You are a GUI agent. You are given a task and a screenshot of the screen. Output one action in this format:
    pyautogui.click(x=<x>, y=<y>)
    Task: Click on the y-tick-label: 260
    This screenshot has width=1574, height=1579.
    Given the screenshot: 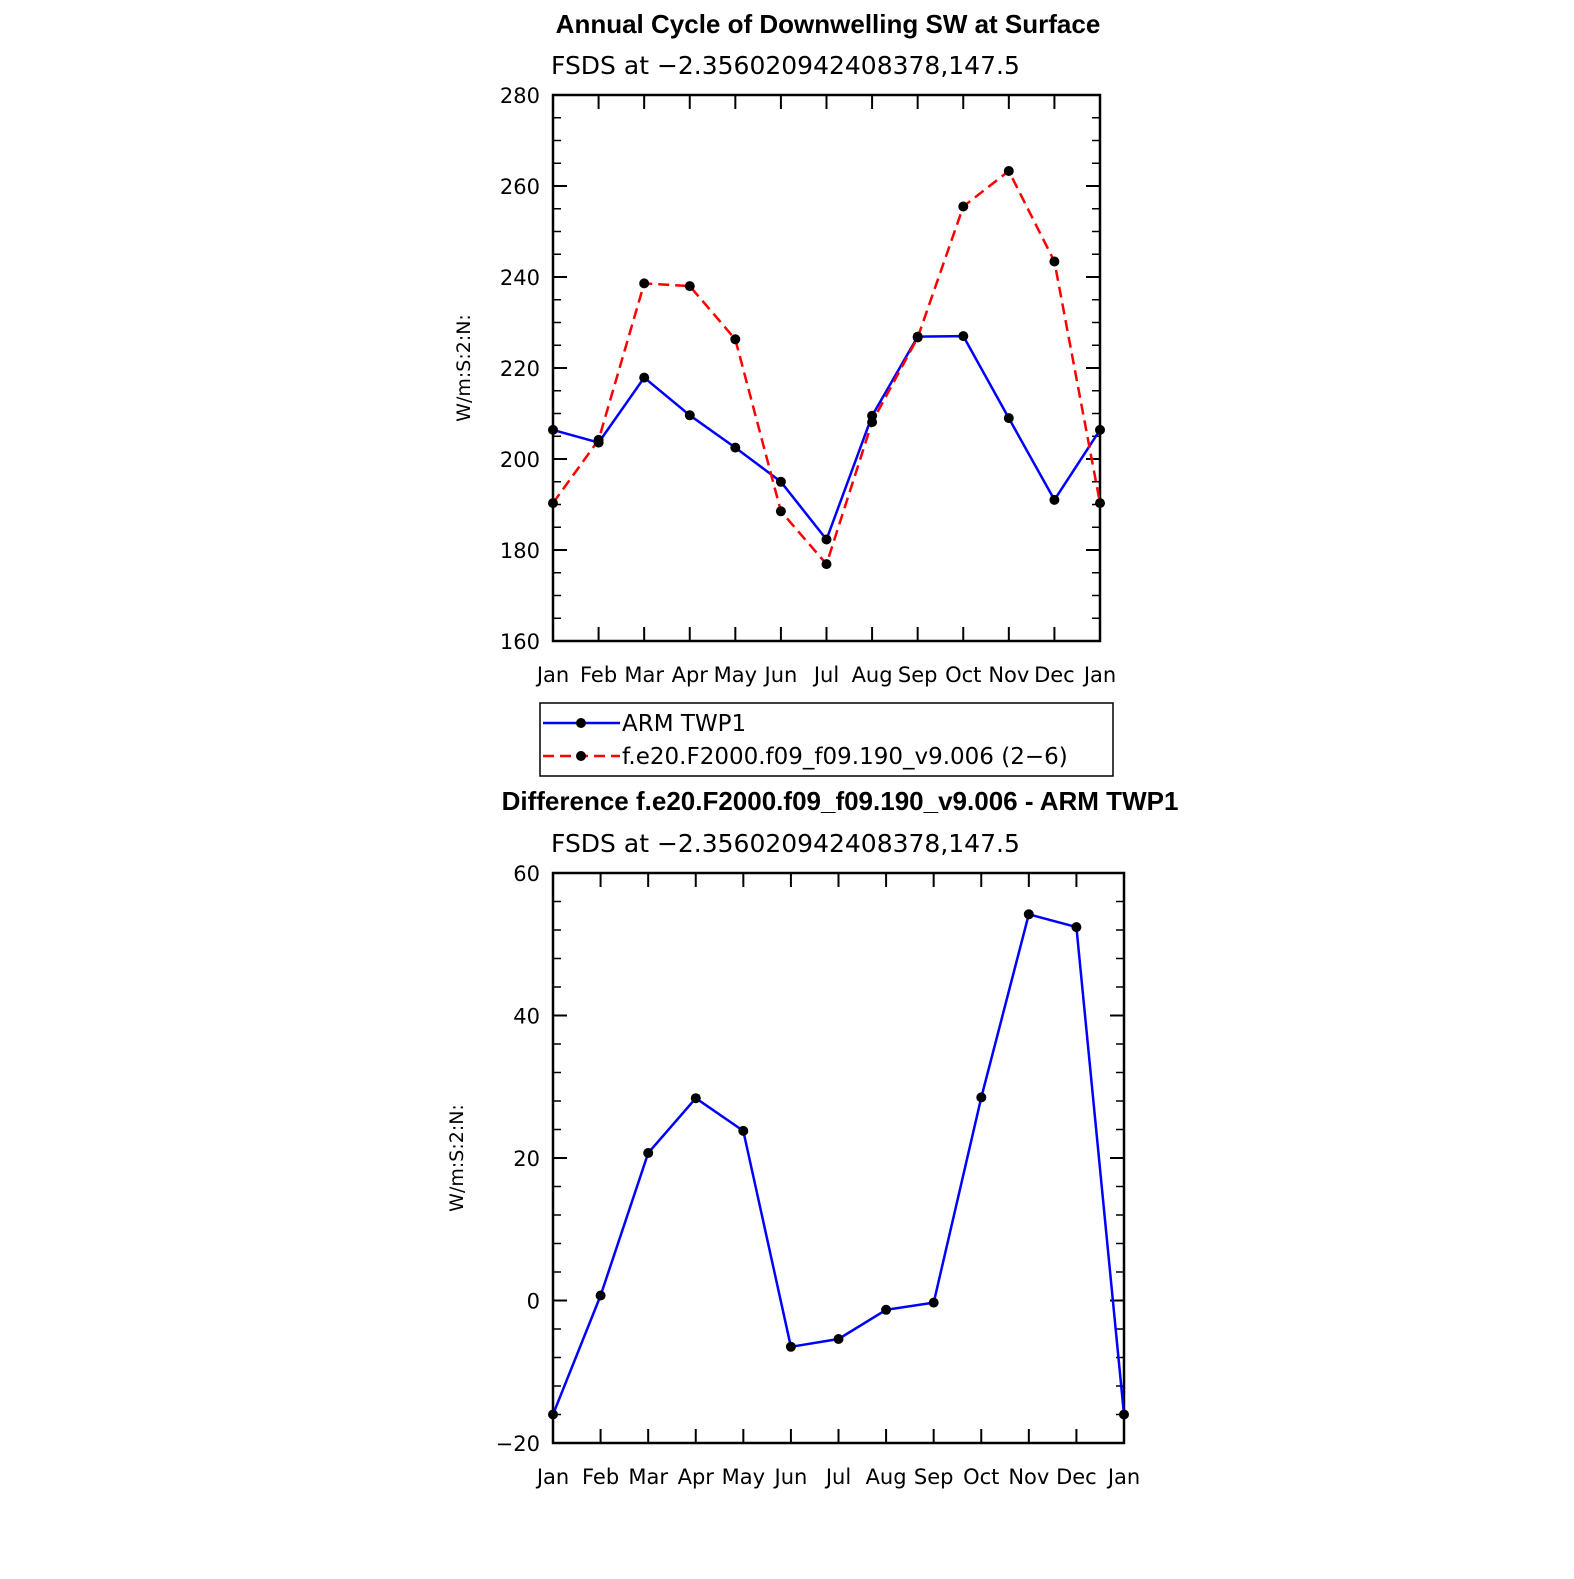 What is the action you would take?
    pyautogui.click(x=520, y=187)
    